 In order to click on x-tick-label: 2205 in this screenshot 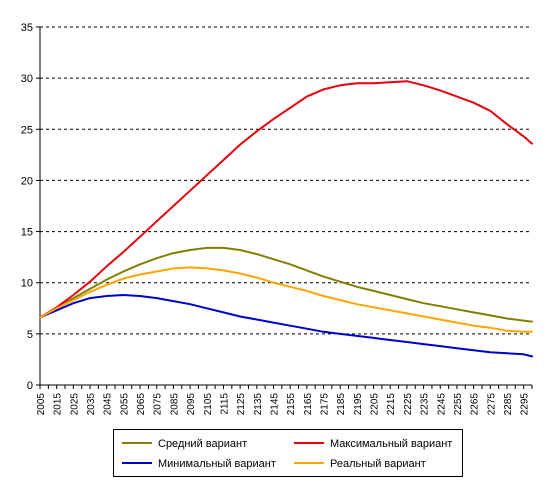, I will do `click(375, 404)`.